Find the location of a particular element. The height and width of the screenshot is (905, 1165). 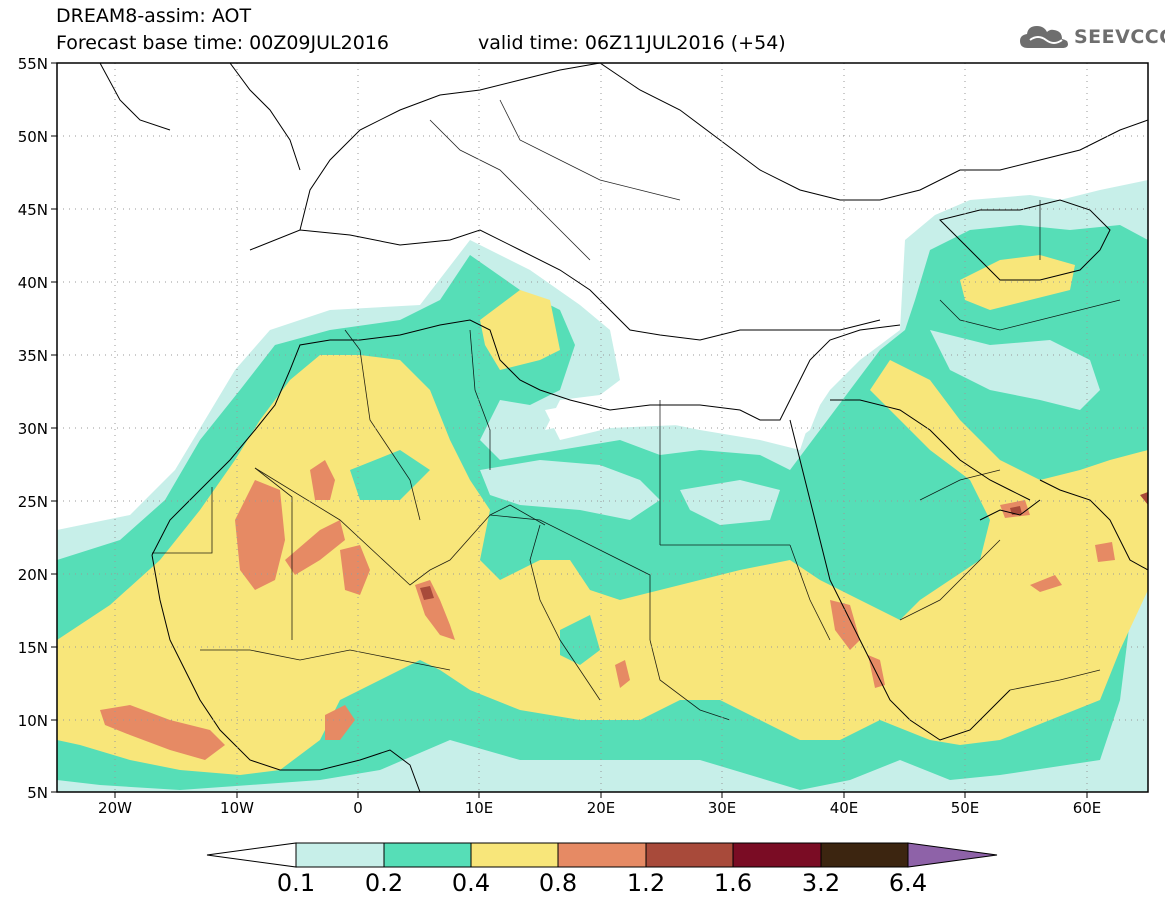

map-title: DREAM8-assim: AOT is located at coordinates (154, 16).